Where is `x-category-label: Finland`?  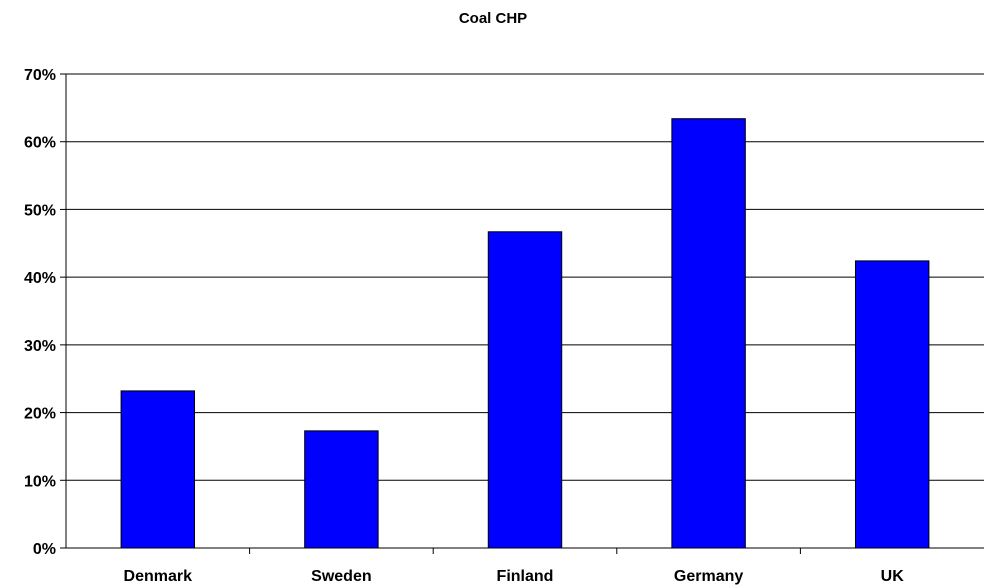 x-category-label: Finland is located at coordinates (525, 576).